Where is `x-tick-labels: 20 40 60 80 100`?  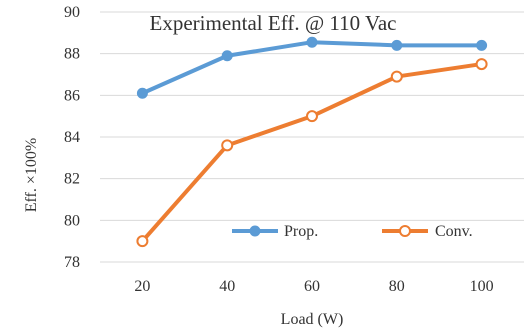
x-tick-labels: 20 40 60 80 100 is located at coordinates (313, 286).